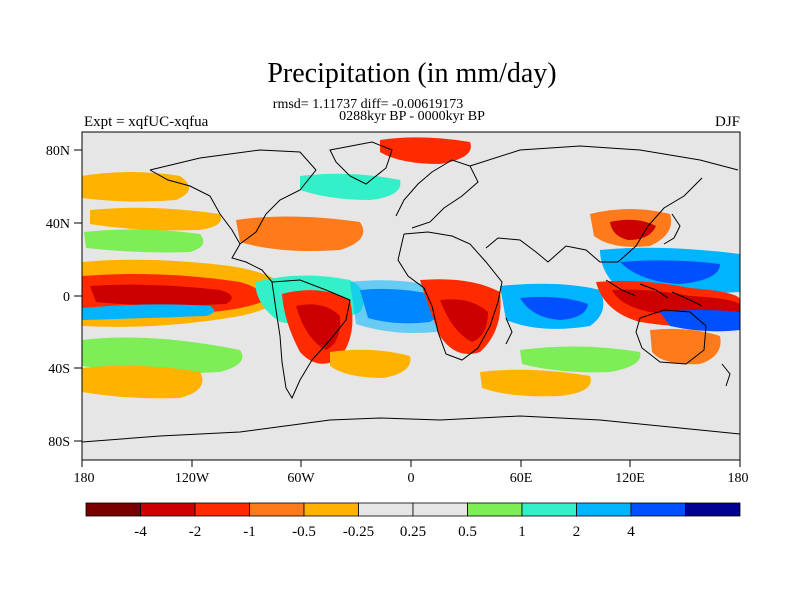 The width and height of the screenshot is (800, 600). Describe the element at coordinates (411, 73) in the screenshot. I see `figure-title: Precipitation (in mm/day)` at that location.